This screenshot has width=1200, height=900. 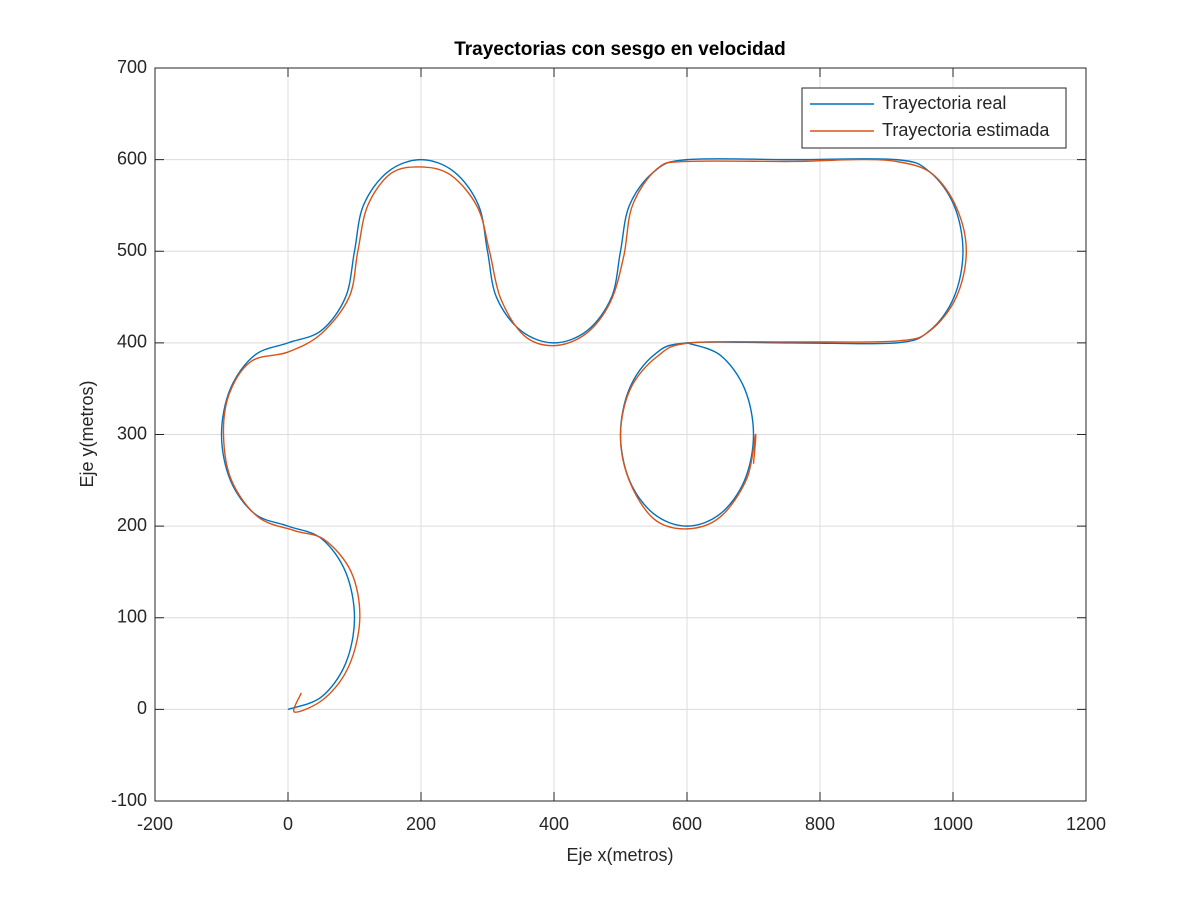 What do you see at coordinates (687, 824) in the screenshot?
I see `x-tick-label: 600` at bounding box center [687, 824].